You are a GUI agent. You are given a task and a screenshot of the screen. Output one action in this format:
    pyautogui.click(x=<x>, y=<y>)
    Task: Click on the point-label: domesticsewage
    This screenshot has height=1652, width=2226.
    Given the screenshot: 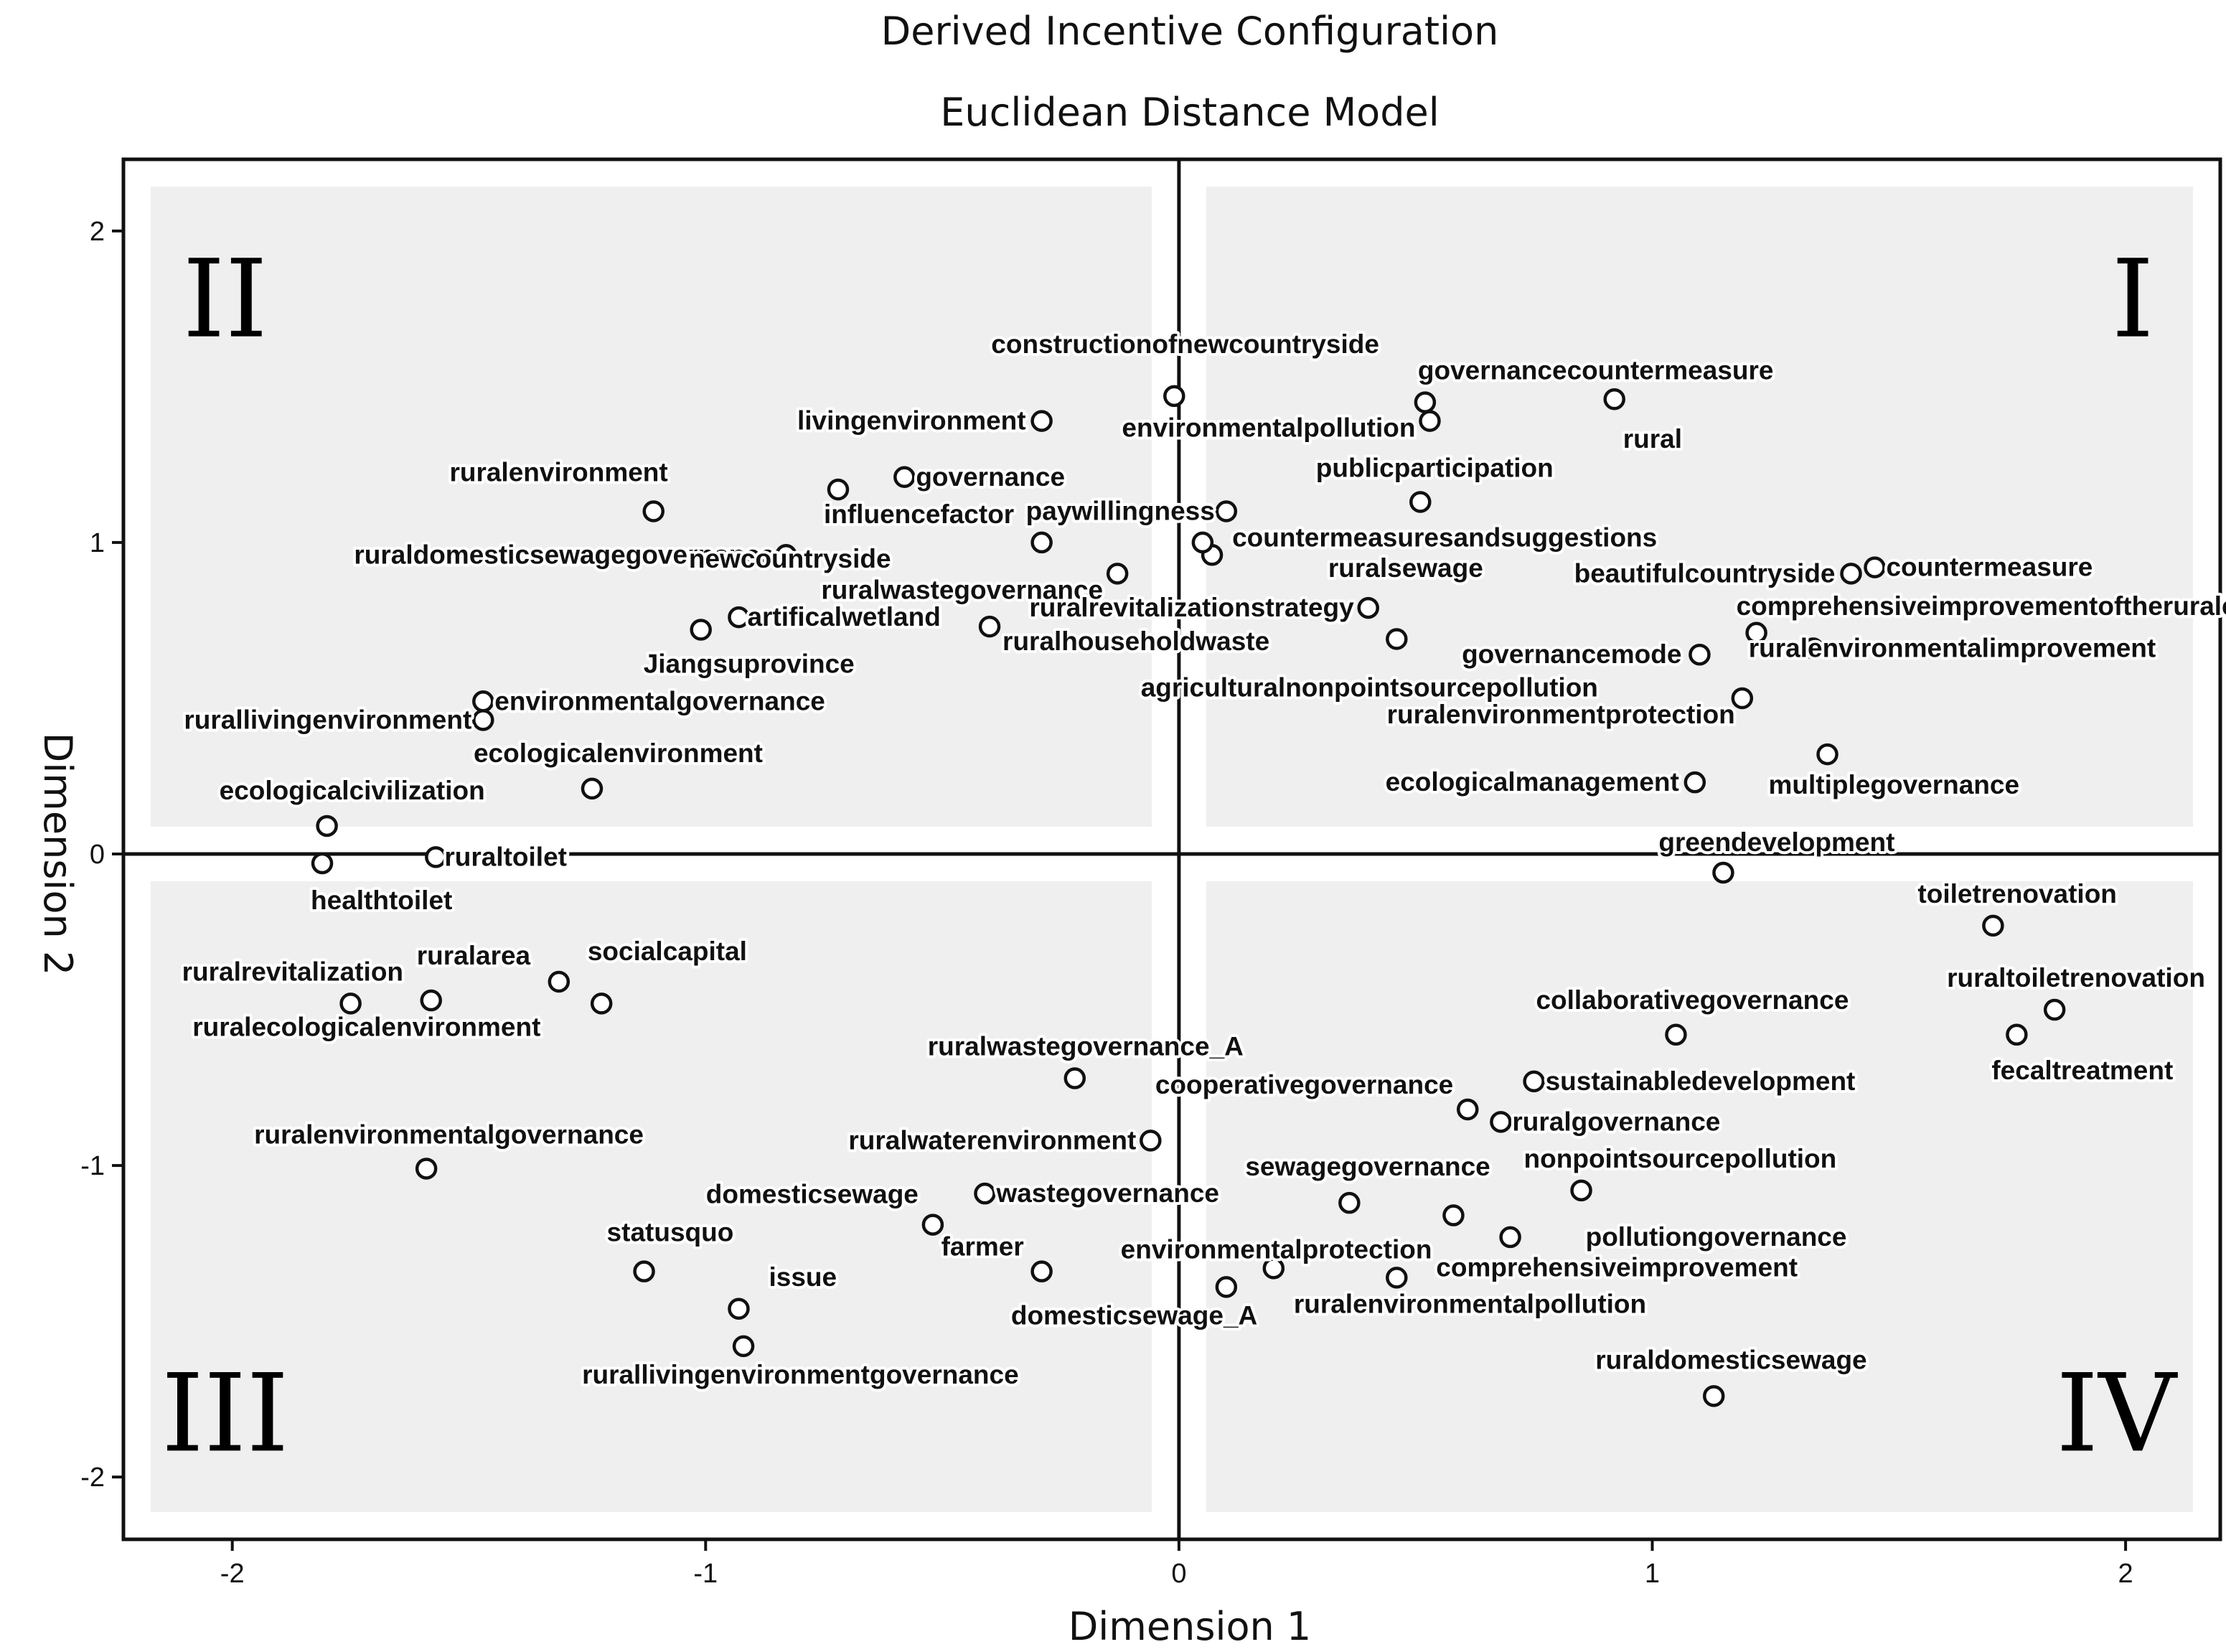 What is the action you would take?
    pyautogui.click(x=812, y=1194)
    